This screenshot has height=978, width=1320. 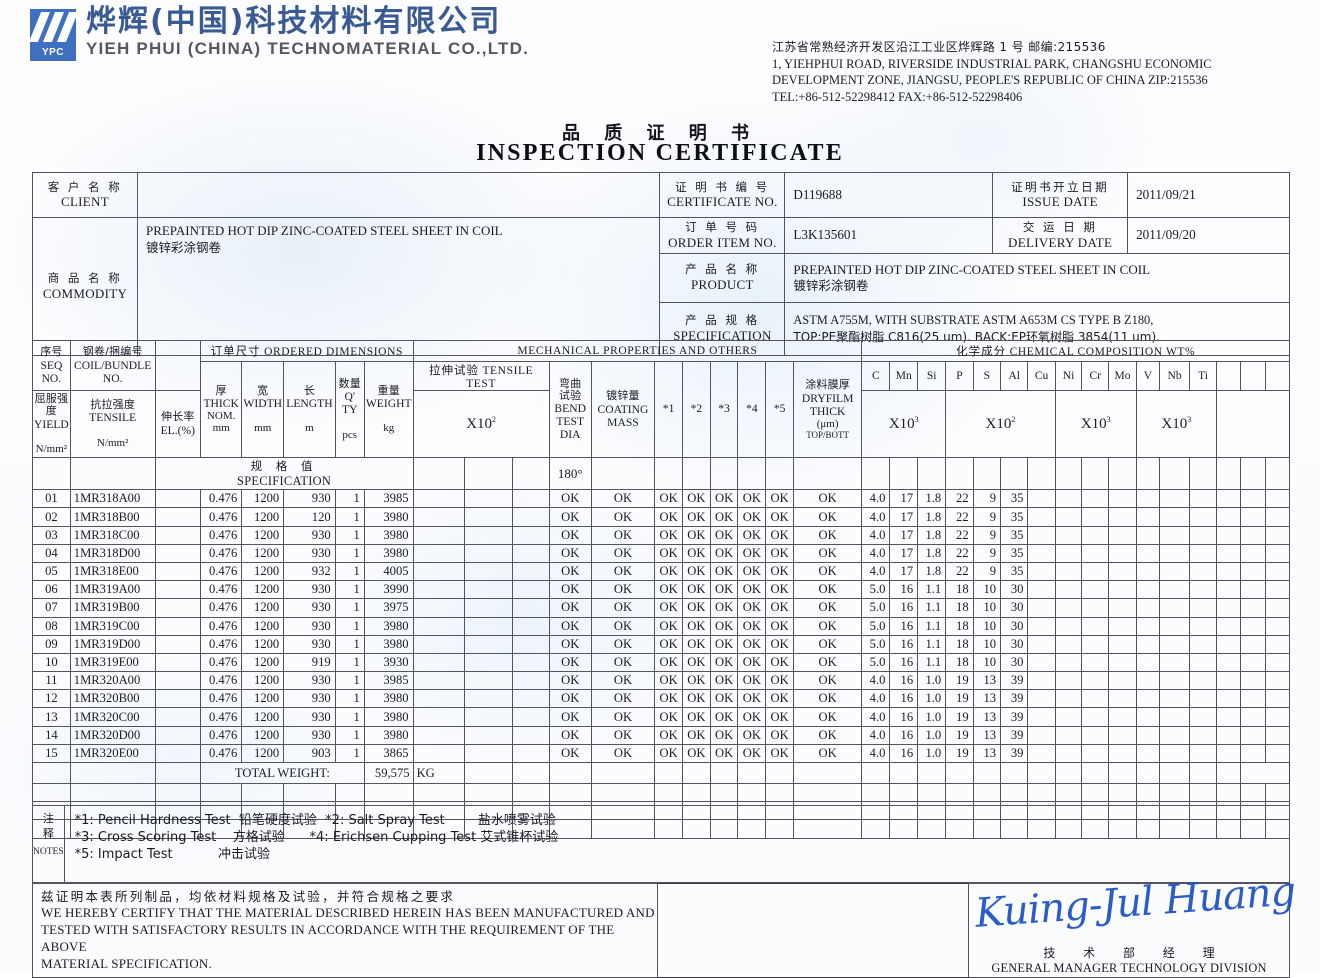 I want to click on seq-cell: 13, so click(x=51, y=717).